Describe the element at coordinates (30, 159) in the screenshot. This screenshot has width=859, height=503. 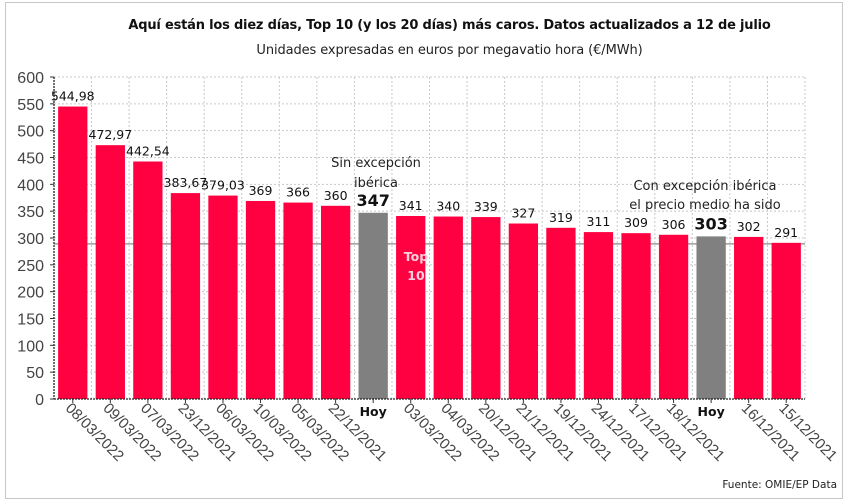
I see `y-tick-label: 450` at that location.